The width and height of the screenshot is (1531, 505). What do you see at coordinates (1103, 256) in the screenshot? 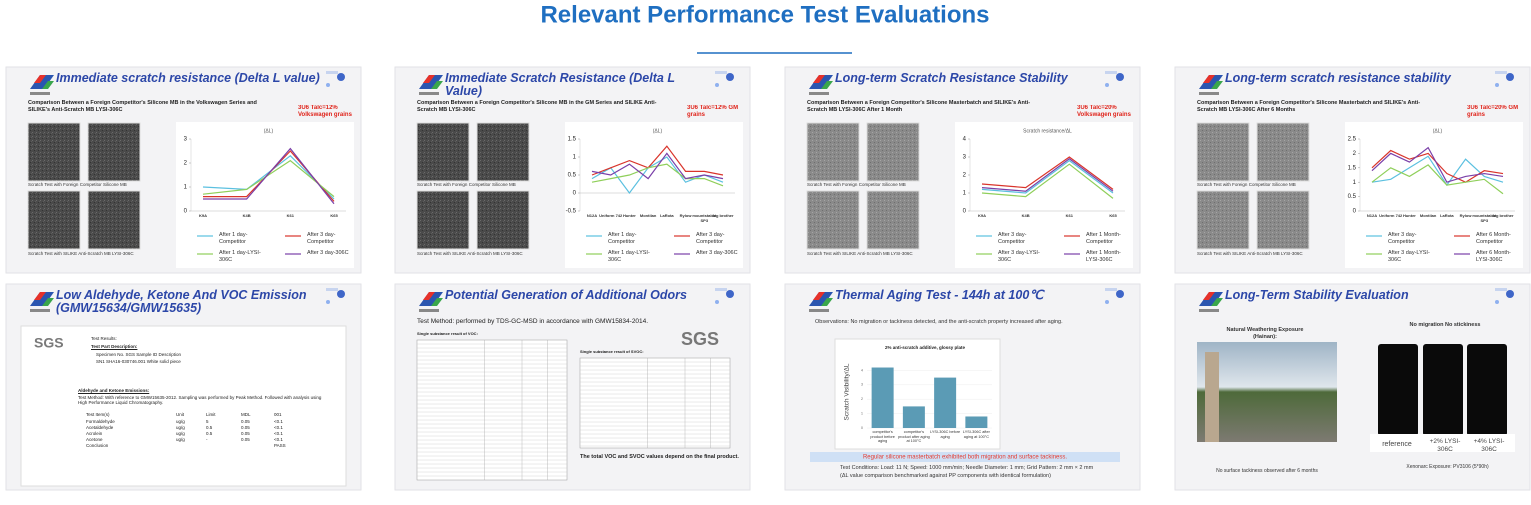
I see `legend-label: After 1 Month-LYSI-306C` at bounding box center [1103, 256].